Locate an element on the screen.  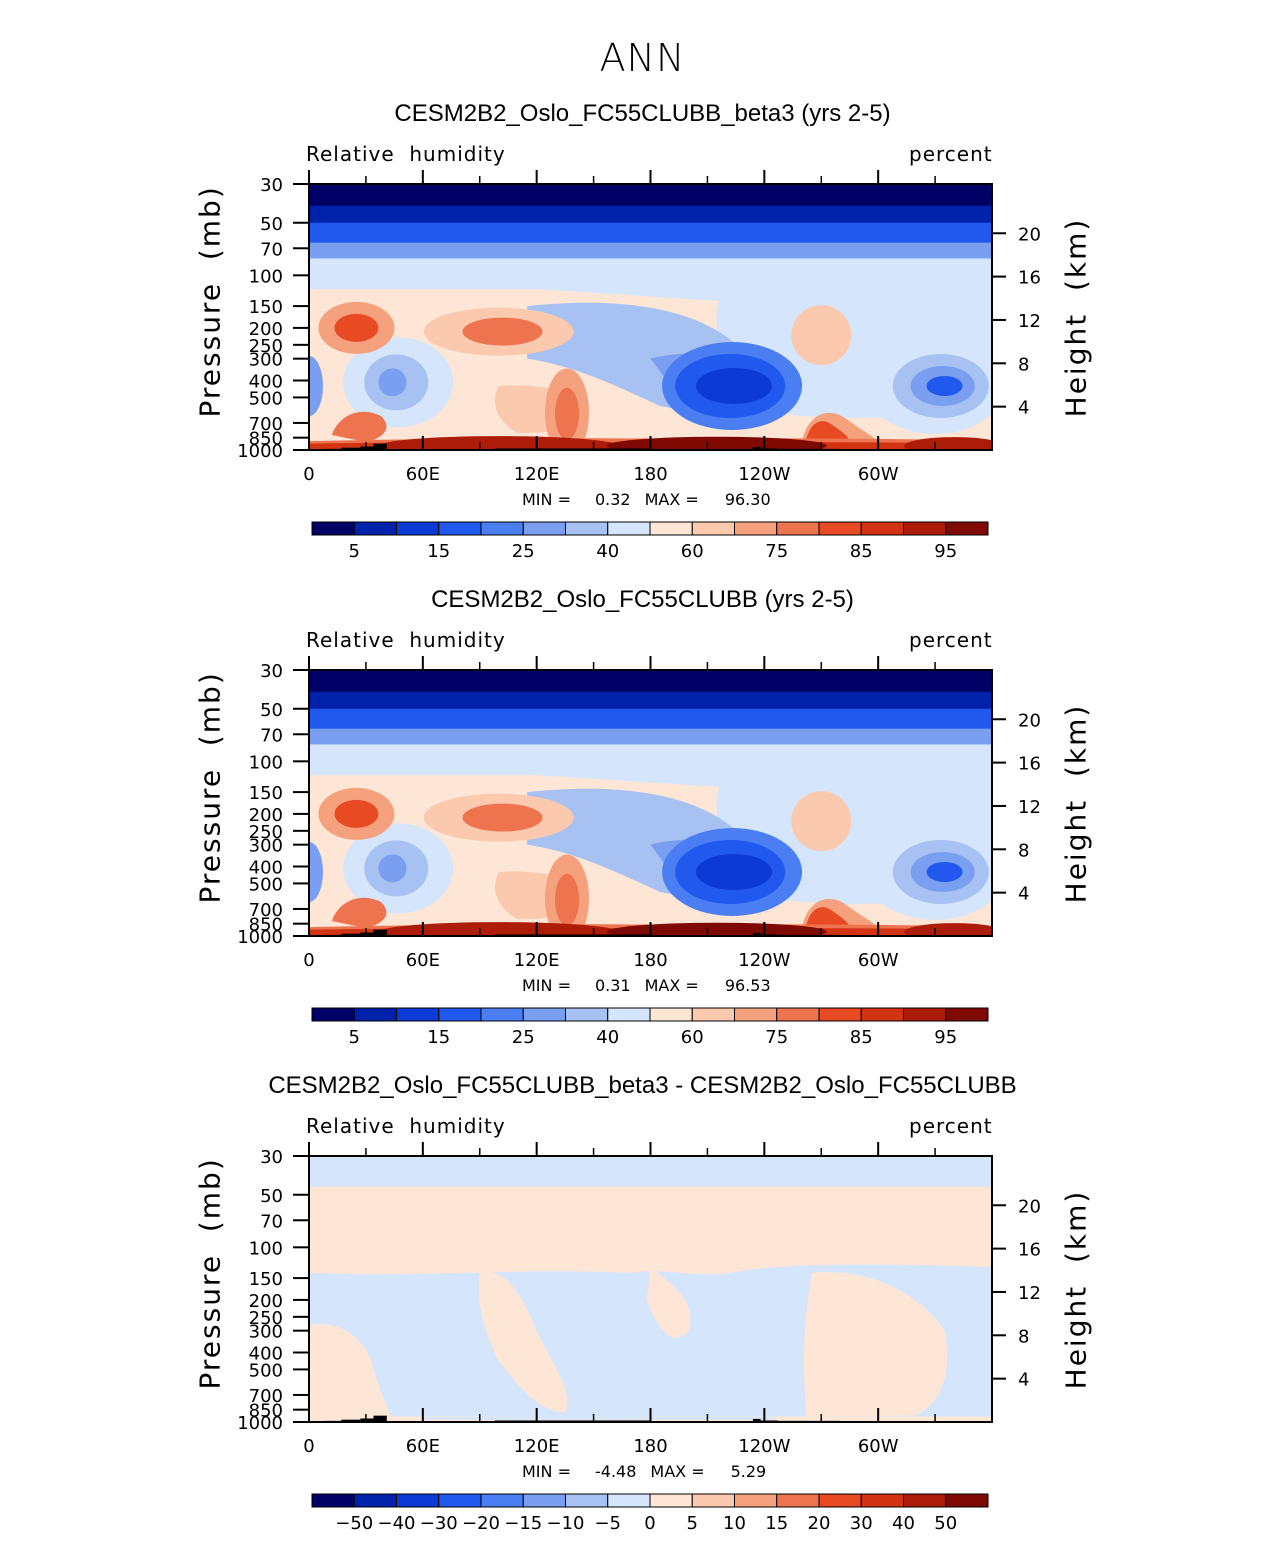
colorbar-label: 50 is located at coordinates (945, 1523).